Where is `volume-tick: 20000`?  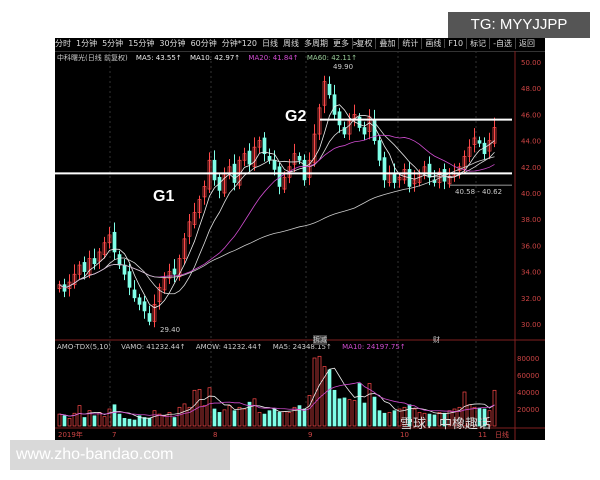
volume-tick: 20000 is located at coordinates (528, 410).